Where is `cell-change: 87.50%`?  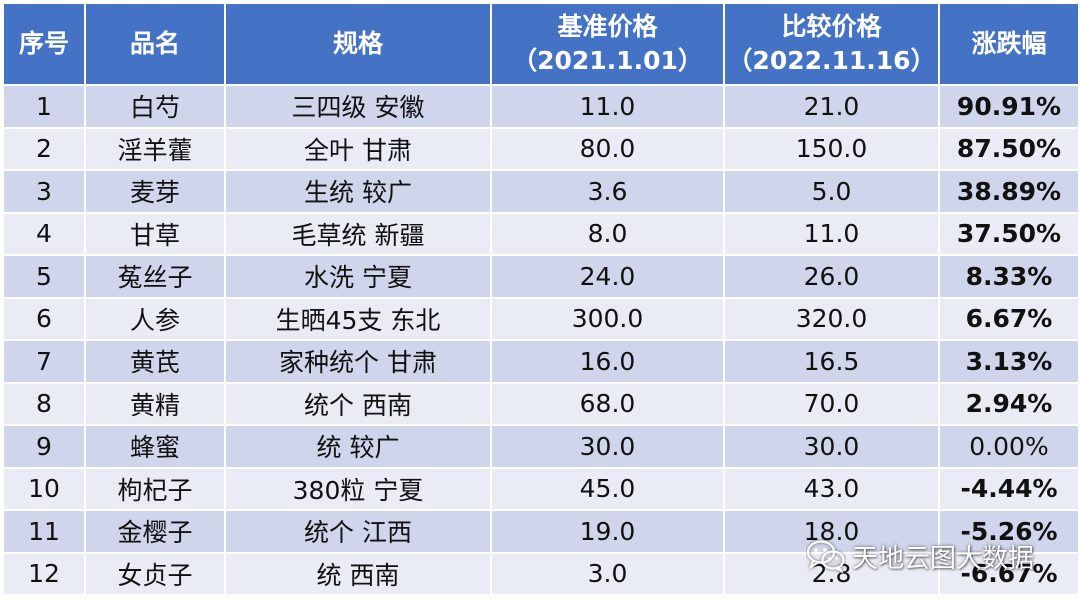
cell-change: 87.50% is located at coordinates (1009, 148).